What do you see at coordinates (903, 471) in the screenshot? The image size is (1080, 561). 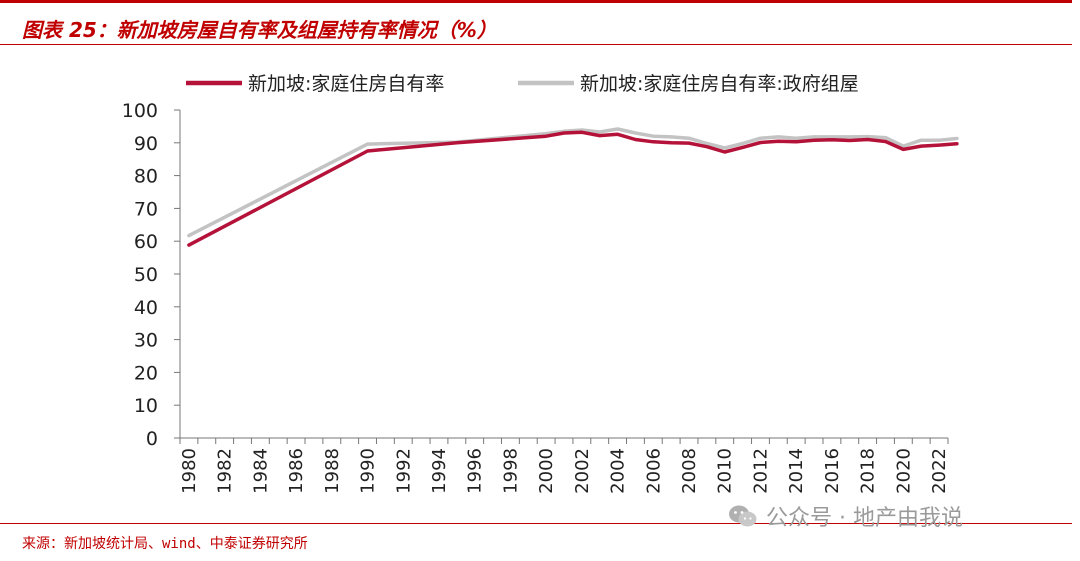 I see `x-tick-label: 2020` at bounding box center [903, 471].